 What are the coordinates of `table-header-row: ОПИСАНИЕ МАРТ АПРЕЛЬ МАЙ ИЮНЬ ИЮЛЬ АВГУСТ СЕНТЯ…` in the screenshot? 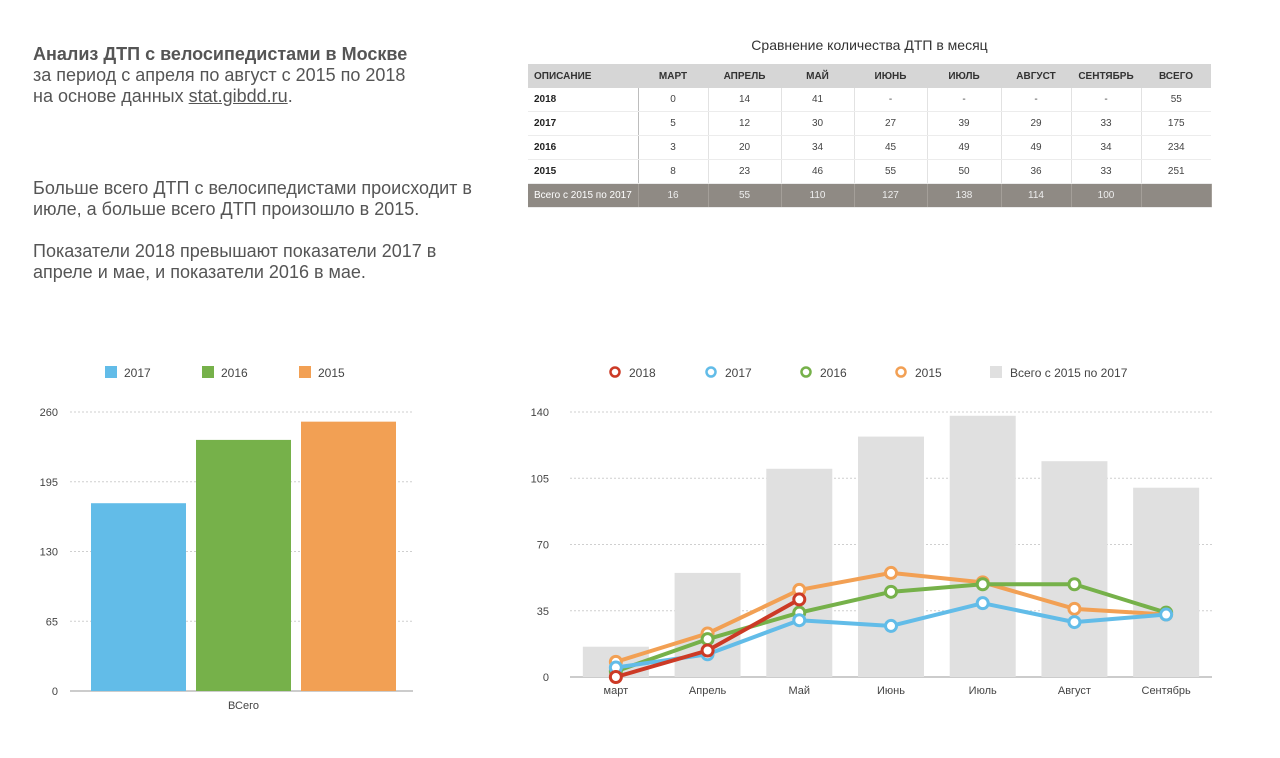 It's located at (869, 76).